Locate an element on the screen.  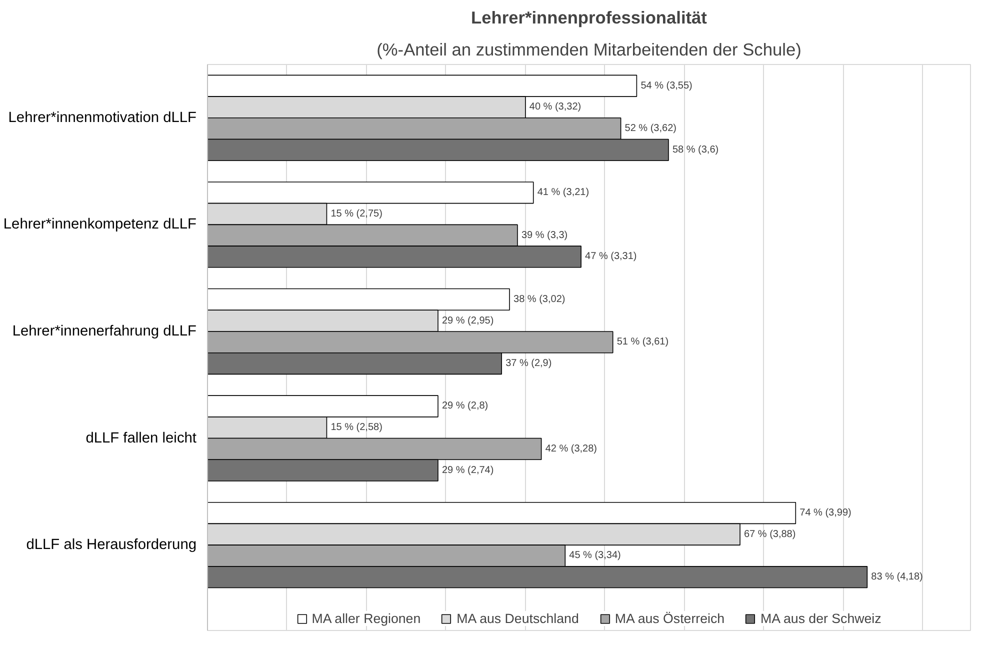
legend-label: MA aller Regionen is located at coordinates (366, 618).